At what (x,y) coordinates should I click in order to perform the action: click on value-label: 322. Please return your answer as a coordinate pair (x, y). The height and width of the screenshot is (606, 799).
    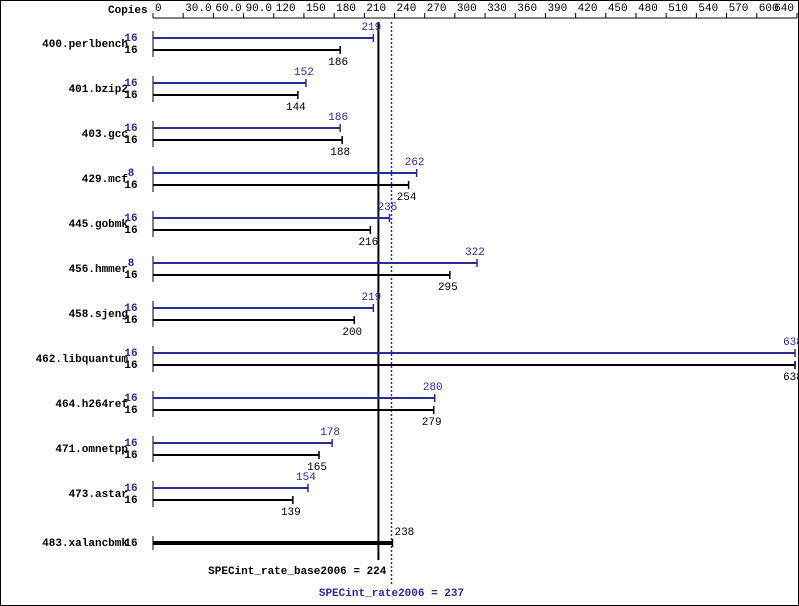
    Looking at the image, I should click on (475, 253).